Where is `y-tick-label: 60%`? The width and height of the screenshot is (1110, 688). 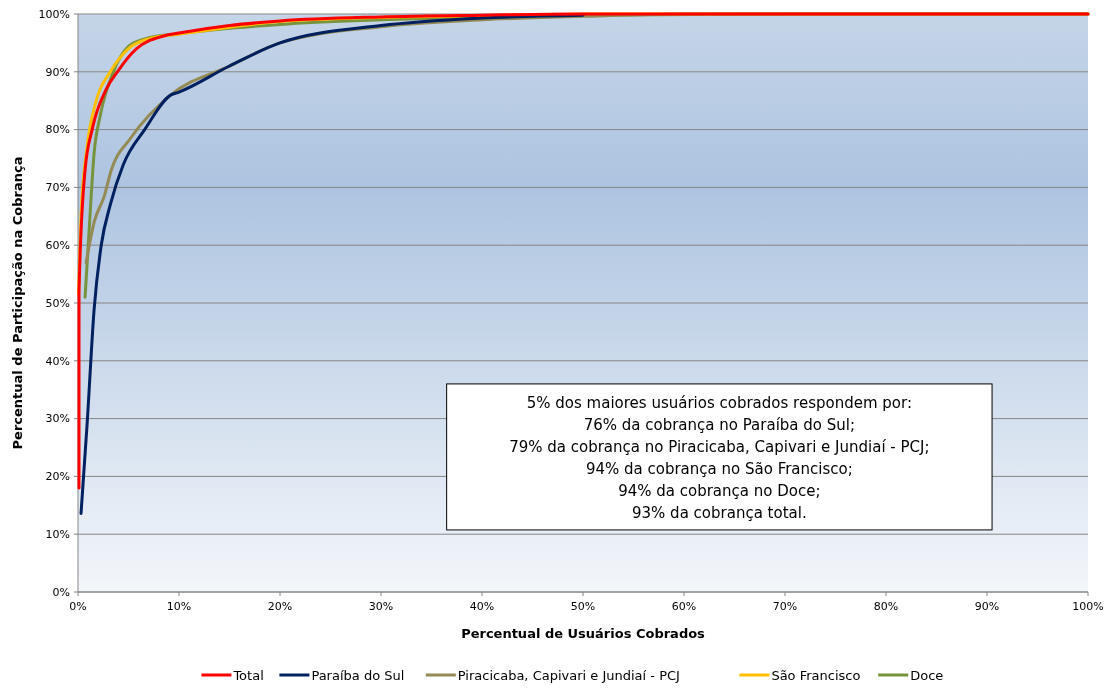
y-tick-label: 60% is located at coordinates (57, 246).